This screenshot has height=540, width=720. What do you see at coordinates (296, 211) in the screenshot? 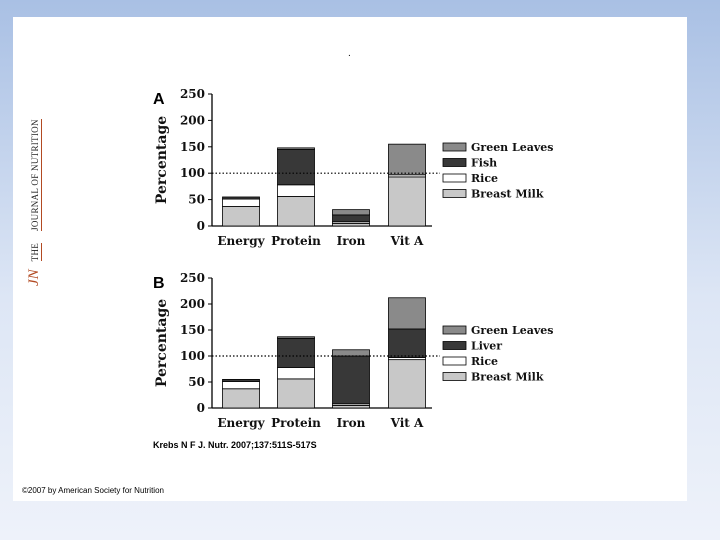
I see `chart-a-bar-protein-breast-milk` at bounding box center [296, 211].